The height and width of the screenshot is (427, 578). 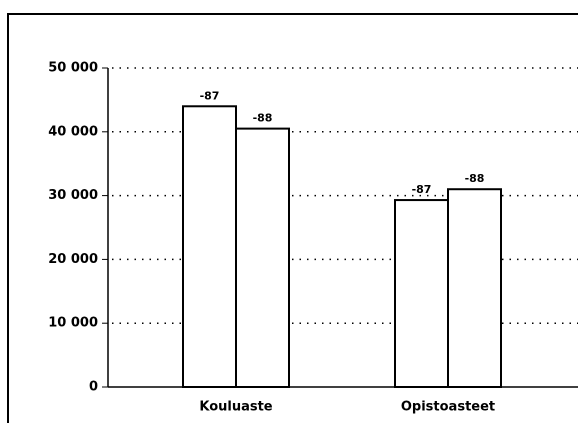 What do you see at coordinates (73, 323) in the screenshot?
I see `y-tick-label: 10 000` at bounding box center [73, 323].